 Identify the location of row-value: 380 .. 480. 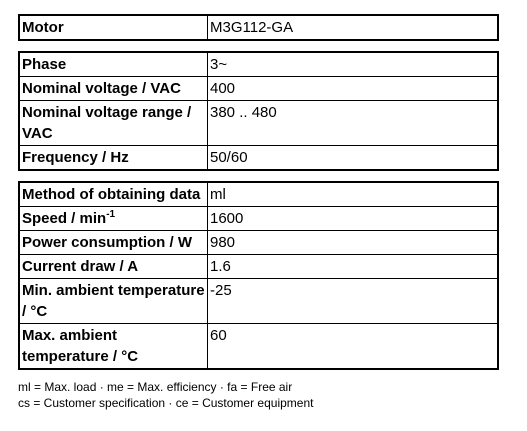
(353, 123).